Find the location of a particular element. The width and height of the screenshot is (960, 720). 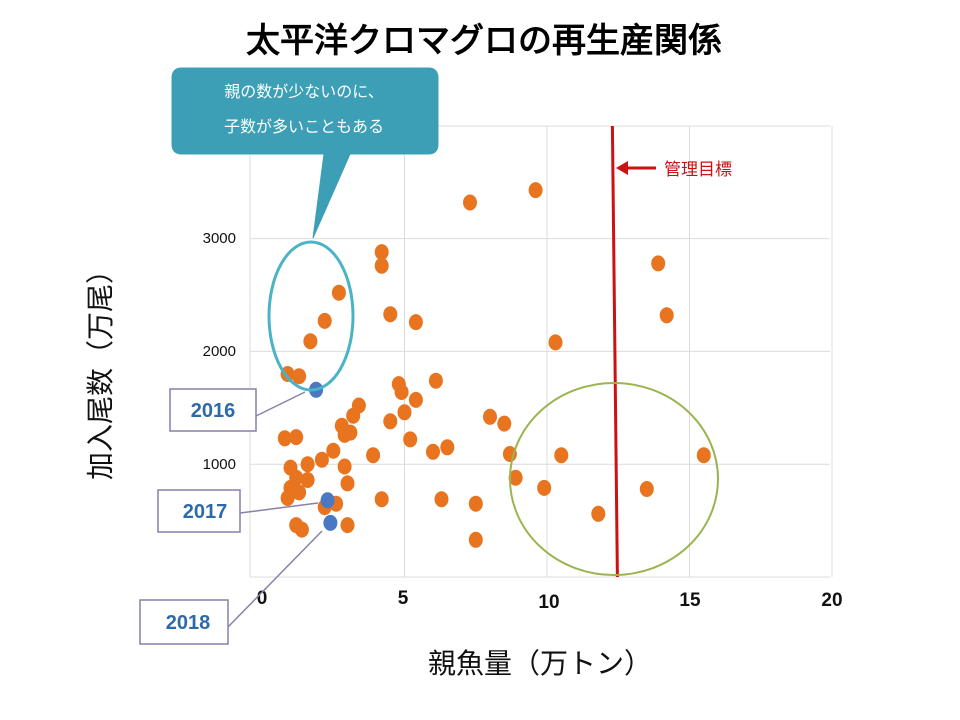

management-target-label: 管理目標 is located at coordinates (698, 170).